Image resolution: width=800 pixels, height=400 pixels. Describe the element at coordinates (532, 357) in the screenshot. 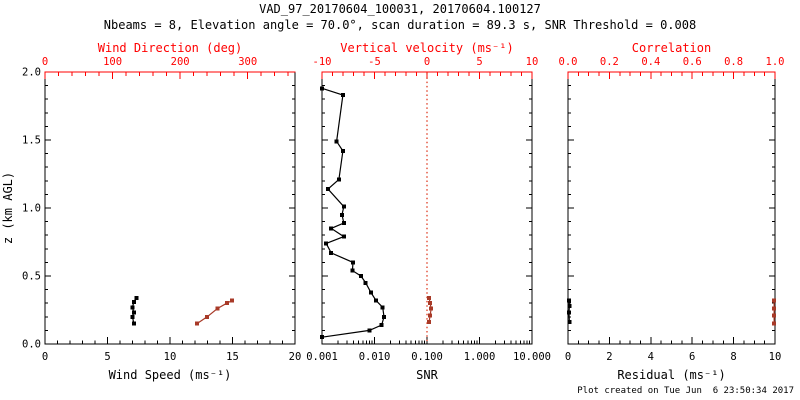

I see `svg-text: 10.000` at that location.